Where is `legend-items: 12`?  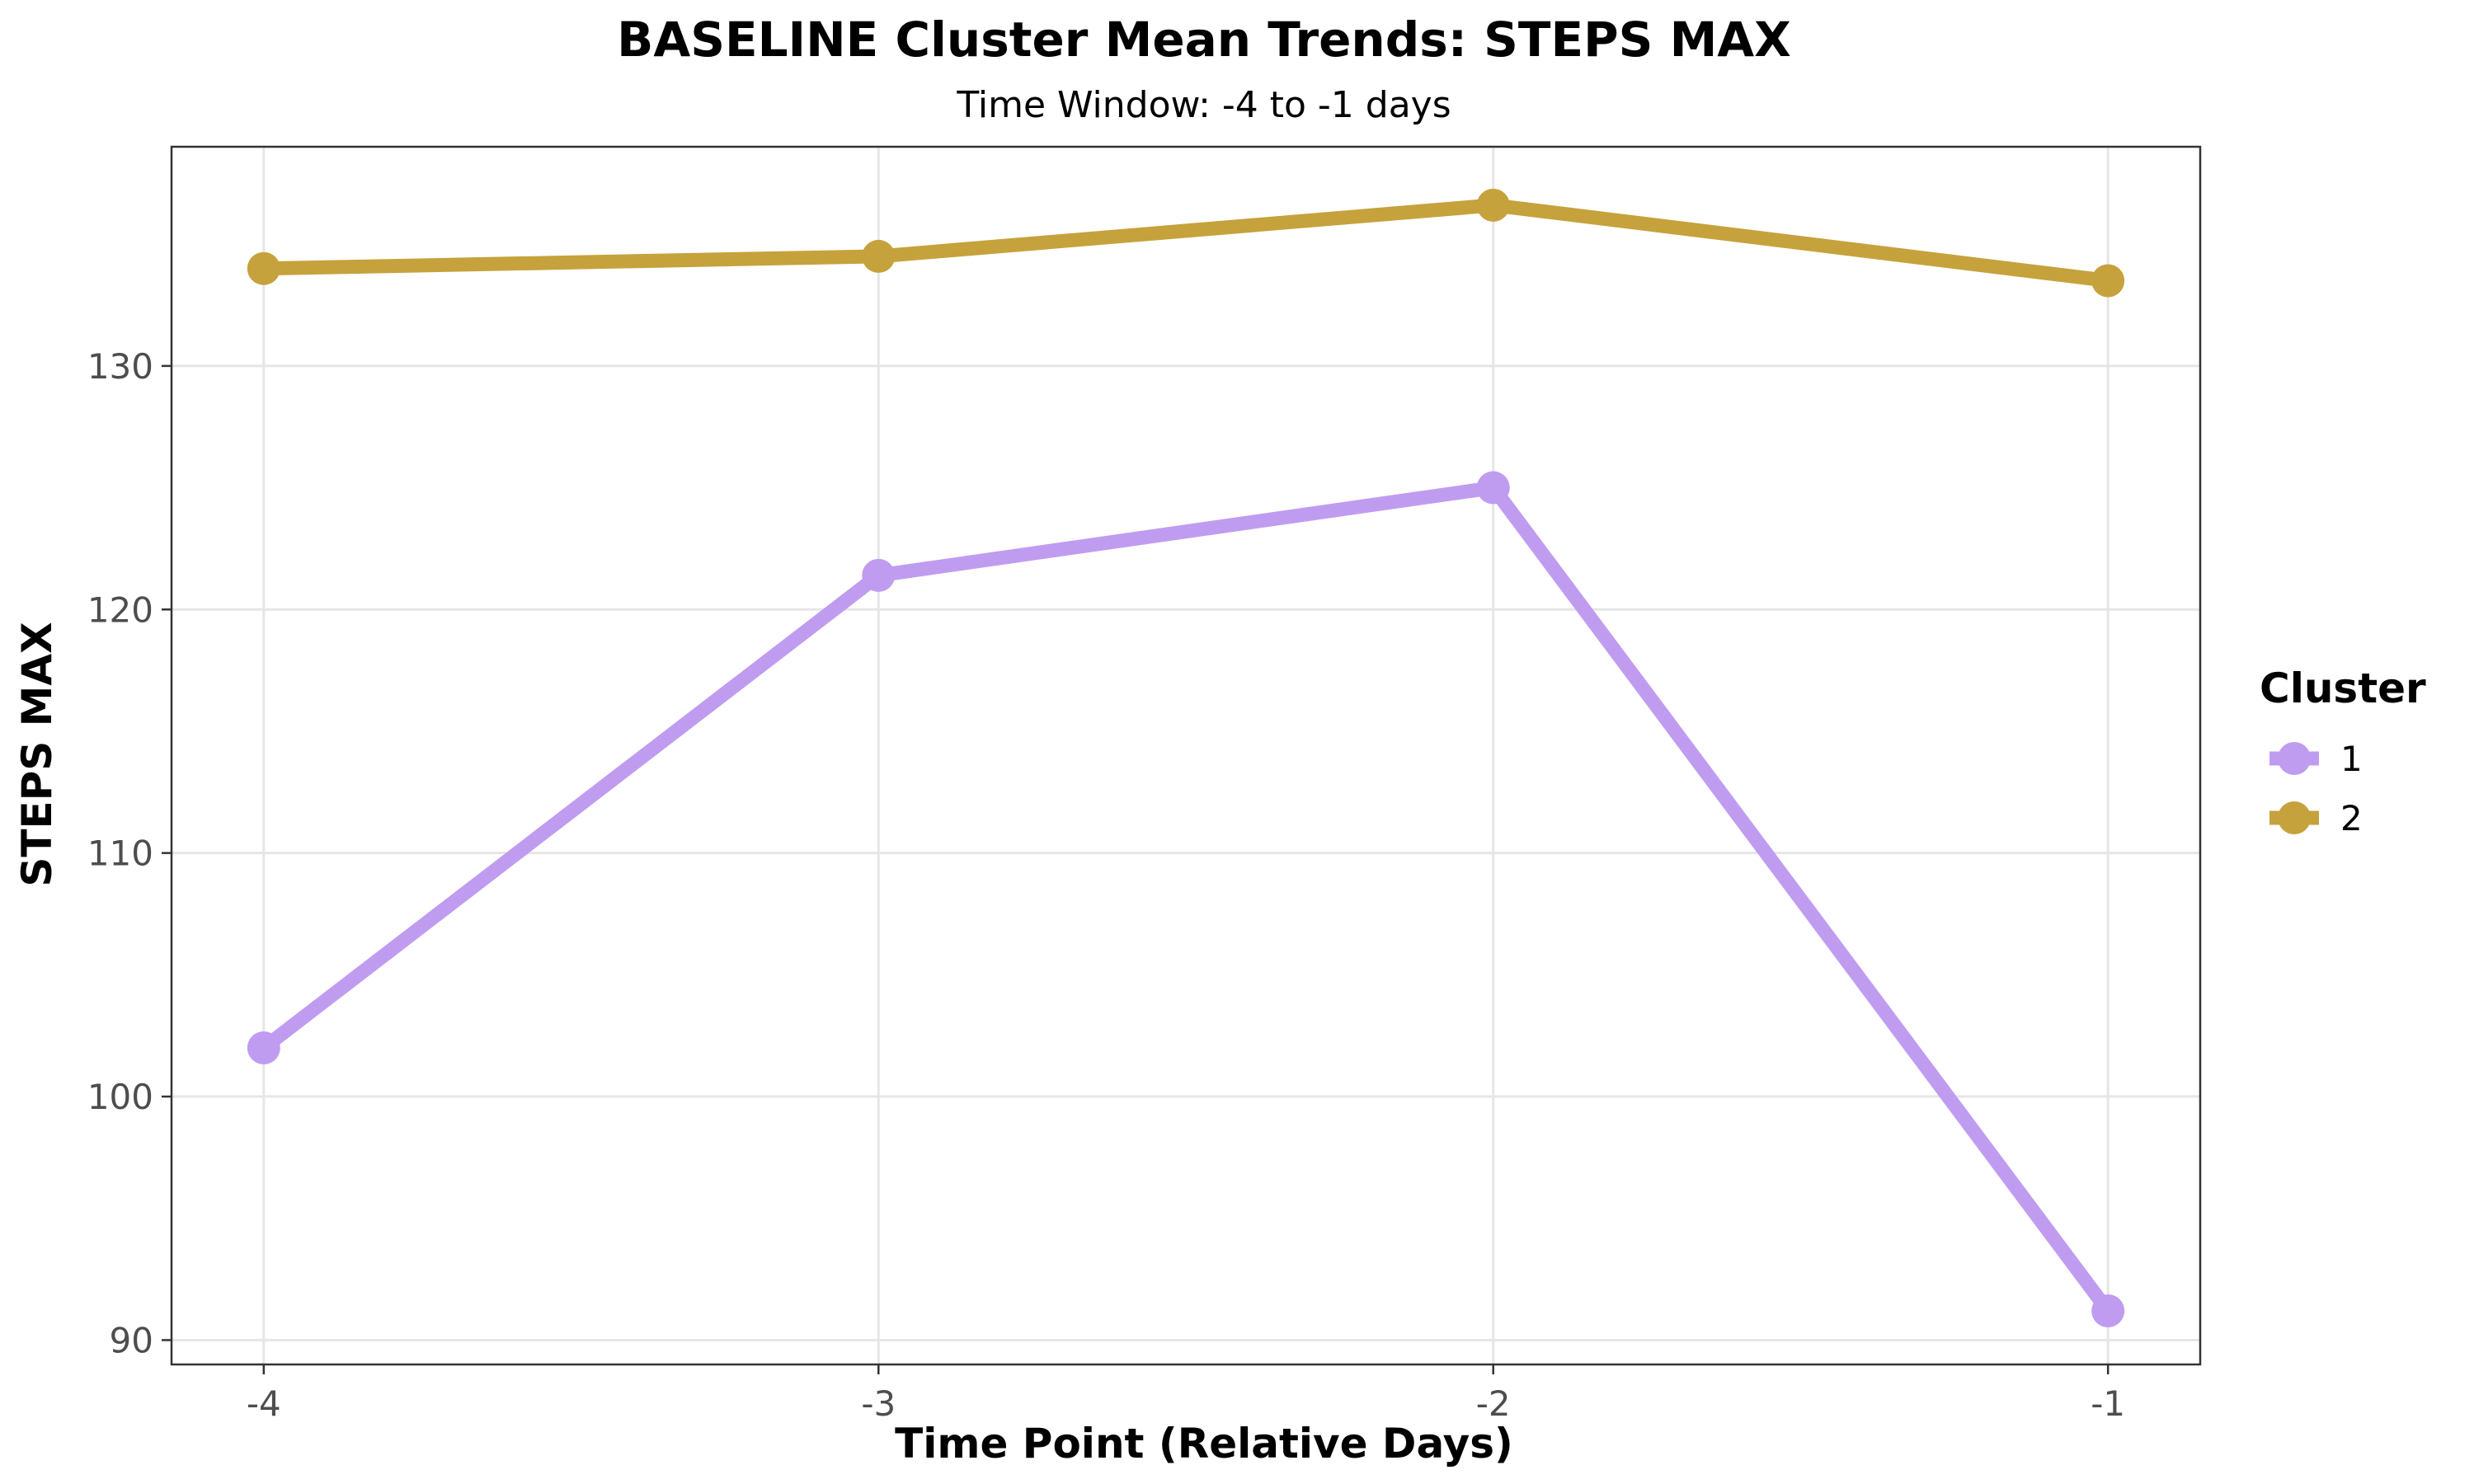 legend-items: 12 is located at coordinates (2316, 788).